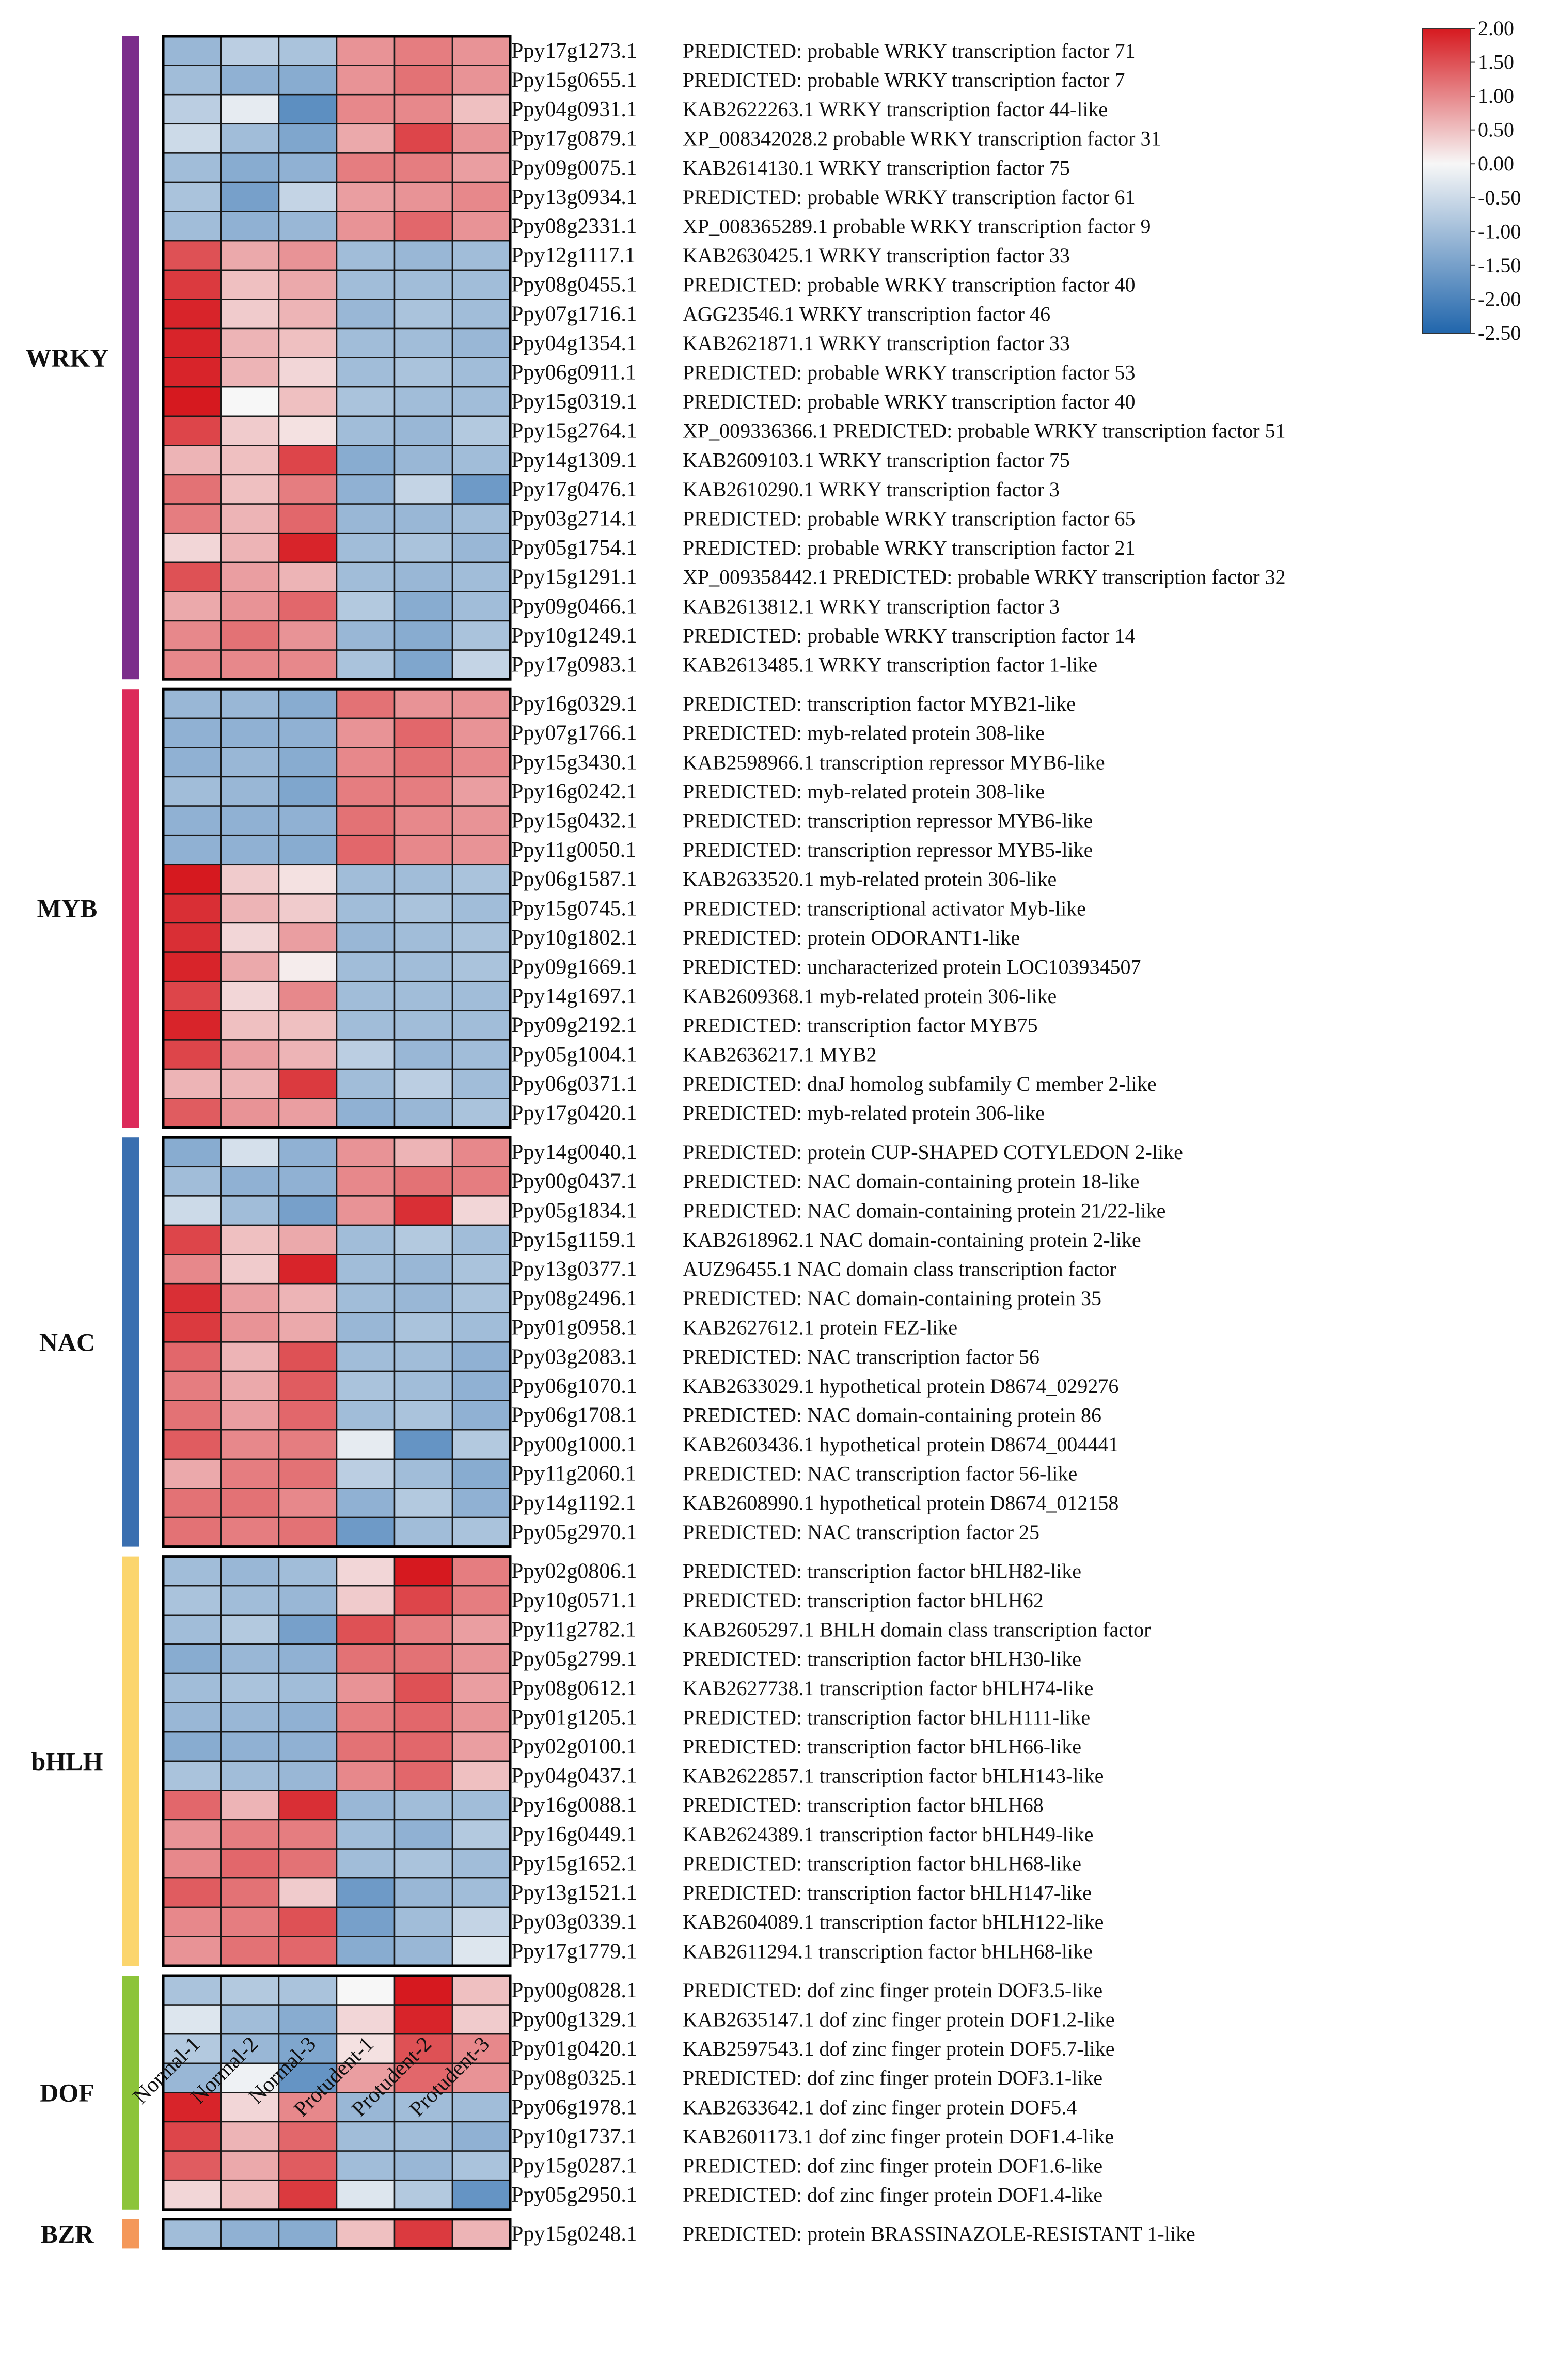  What do you see at coordinates (574, 996) in the screenshot?
I see `row-gene-id: Ppy14g1697.1` at bounding box center [574, 996].